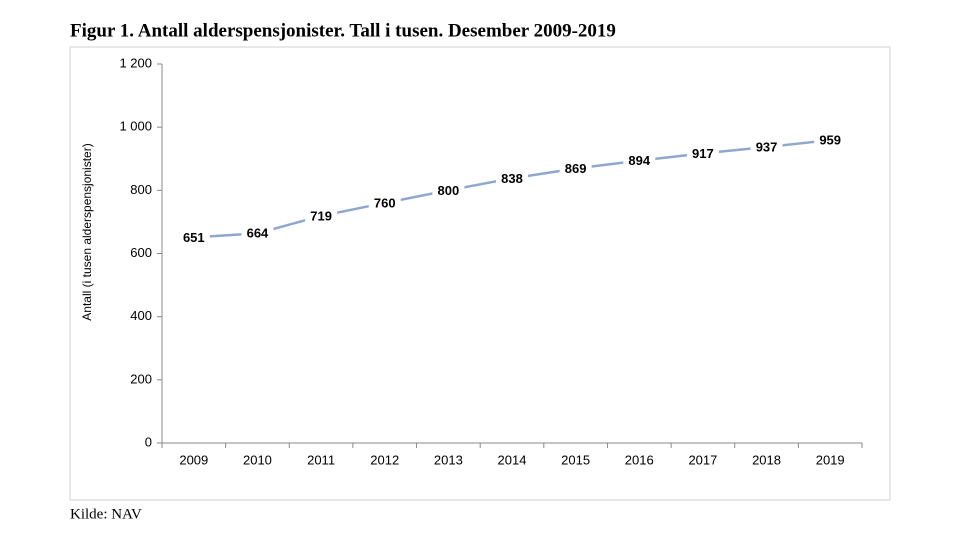  Describe the element at coordinates (106, 514) in the screenshot. I see `source-note: Kilde: NAV` at that location.